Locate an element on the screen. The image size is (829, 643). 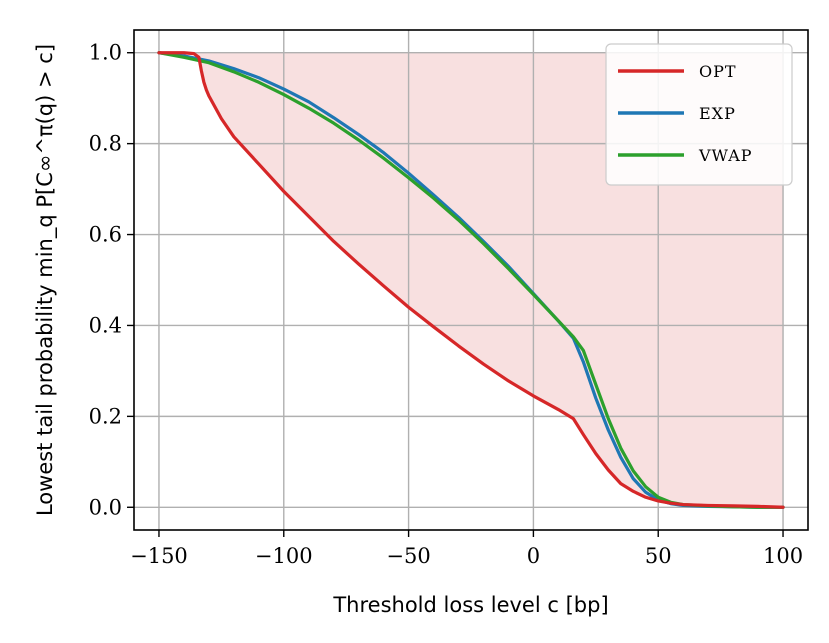
x-tick-label: 0 is located at coordinates (533, 556).